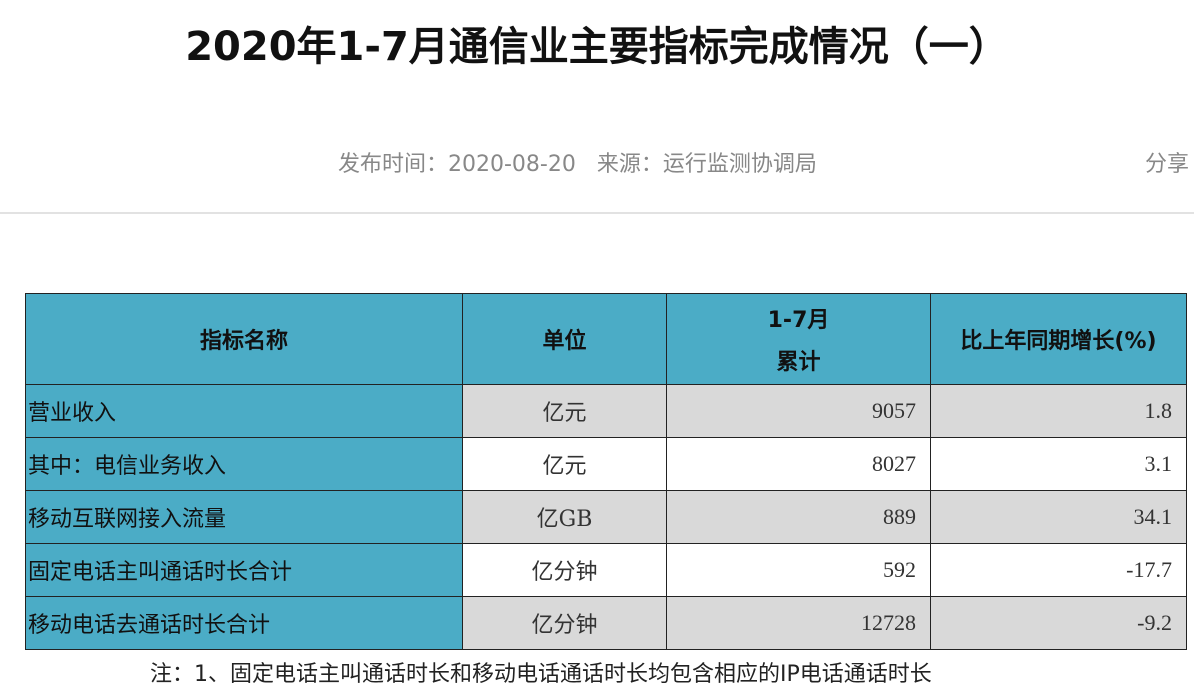 The width and height of the screenshot is (1194, 700). What do you see at coordinates (244, 339) in the screenshot?
I see `header-name: 指标名称` at bounding box center [244, 339].